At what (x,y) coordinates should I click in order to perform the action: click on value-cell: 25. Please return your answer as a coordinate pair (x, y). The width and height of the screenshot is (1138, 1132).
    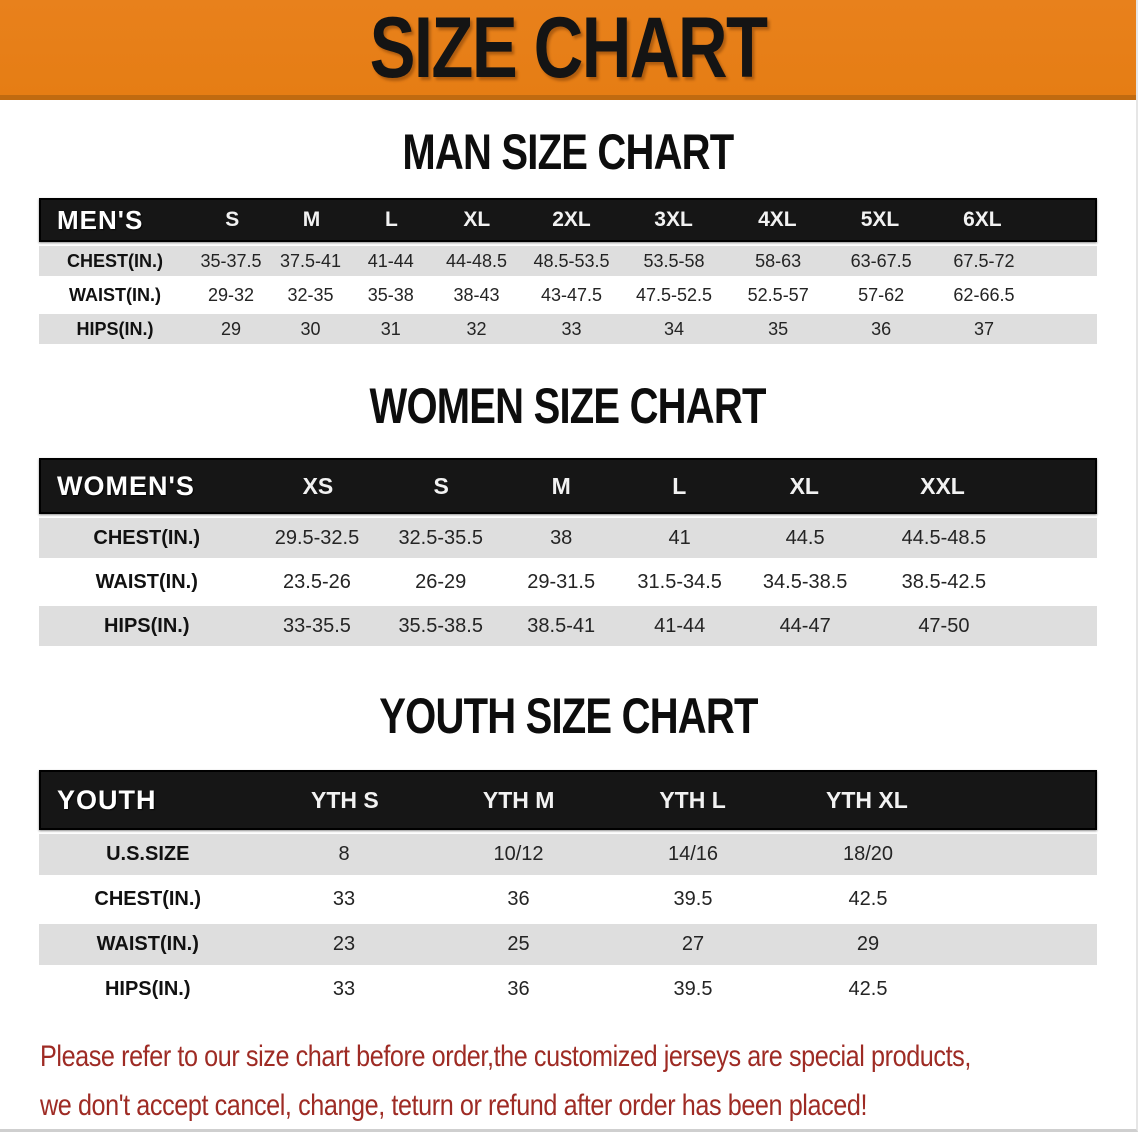
    Looking at the image, I should click on (518, 944).